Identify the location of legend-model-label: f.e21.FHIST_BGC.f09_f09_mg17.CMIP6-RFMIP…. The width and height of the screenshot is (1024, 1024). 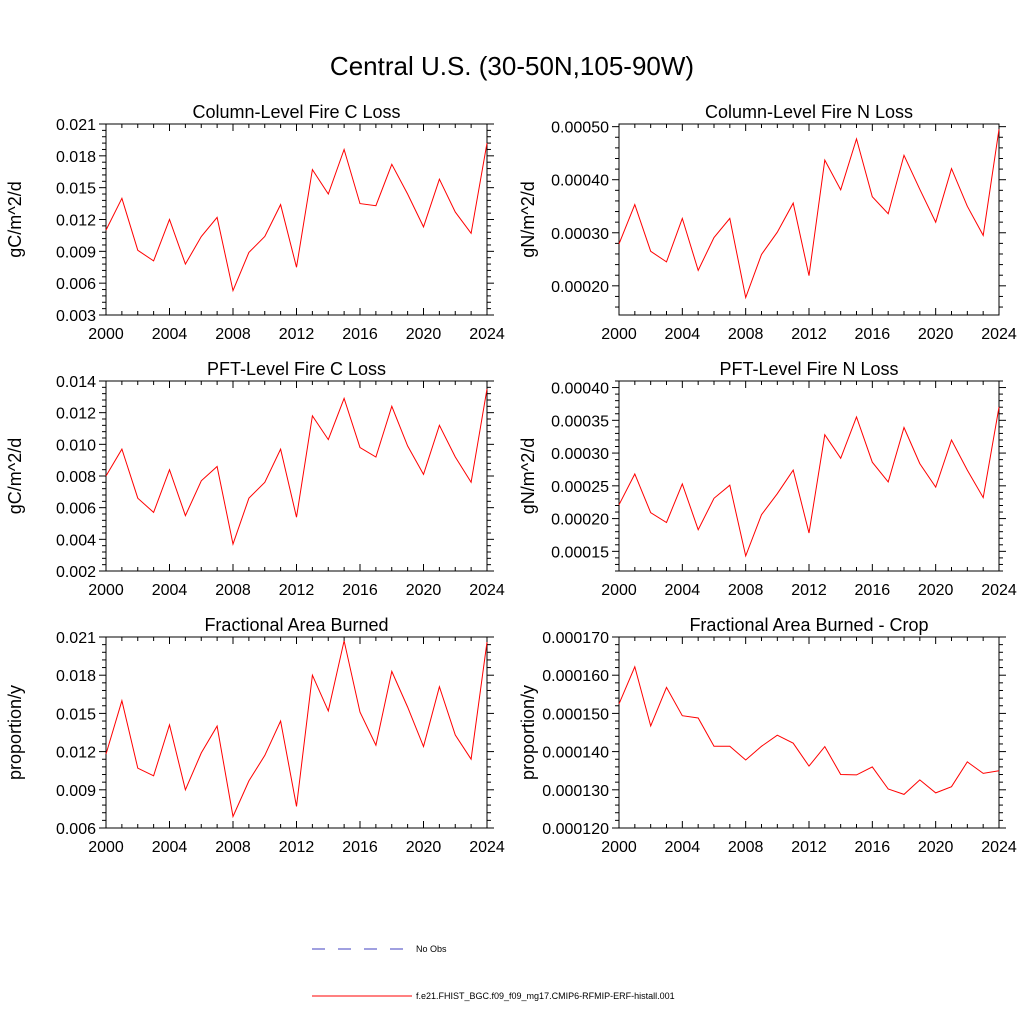
(545, 996).